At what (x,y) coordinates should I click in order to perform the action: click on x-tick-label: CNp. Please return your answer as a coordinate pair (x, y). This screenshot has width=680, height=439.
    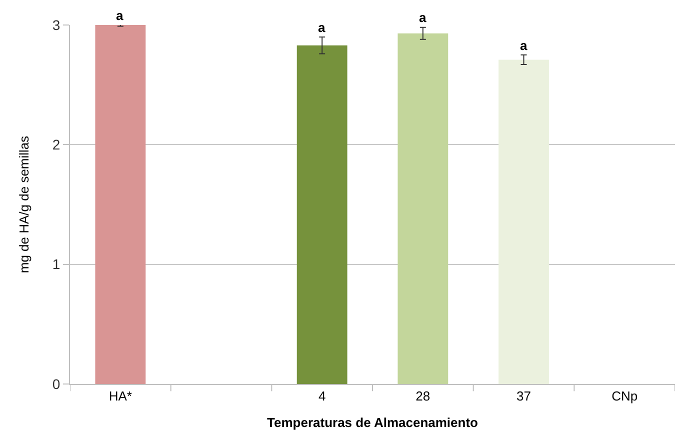
    Looking at the image, I should click on (625, 396).